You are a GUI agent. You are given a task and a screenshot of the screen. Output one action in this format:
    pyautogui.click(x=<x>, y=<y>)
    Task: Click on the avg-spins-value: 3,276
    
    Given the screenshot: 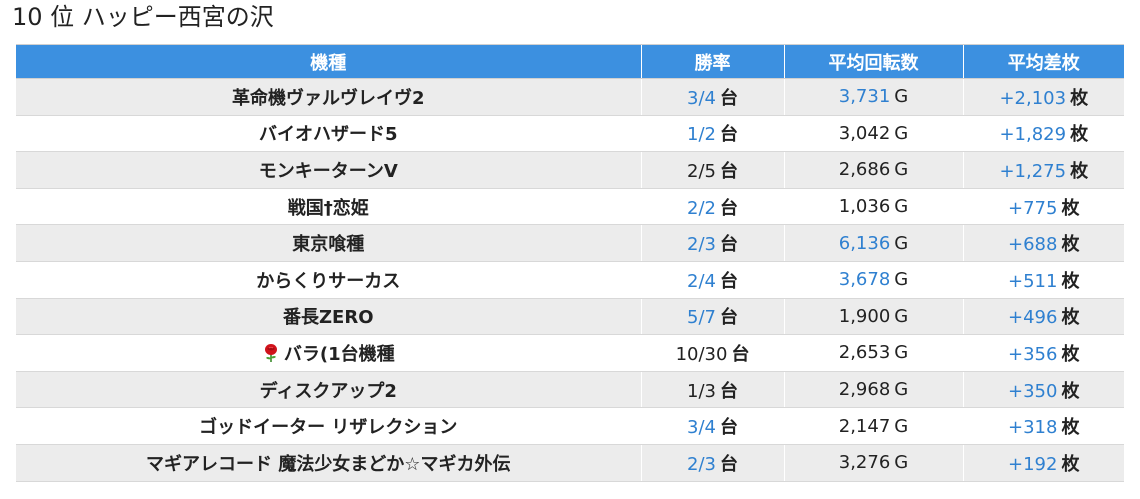 What is the action you would take?
    pyautogui.click(x=864, y=463)
    